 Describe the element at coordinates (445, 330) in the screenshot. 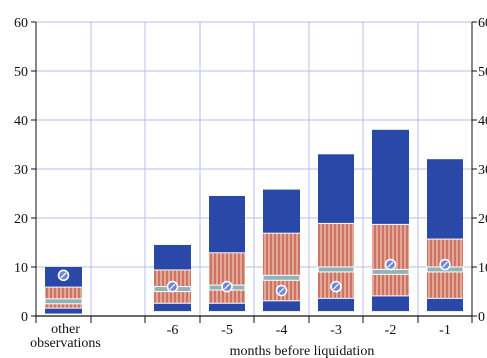

I see `x-tick-label: -1` at that location.